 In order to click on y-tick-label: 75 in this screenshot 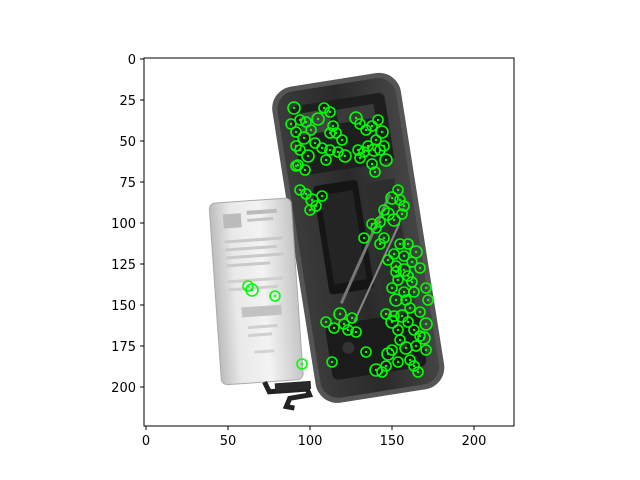, I will do `click(127, 183)`.